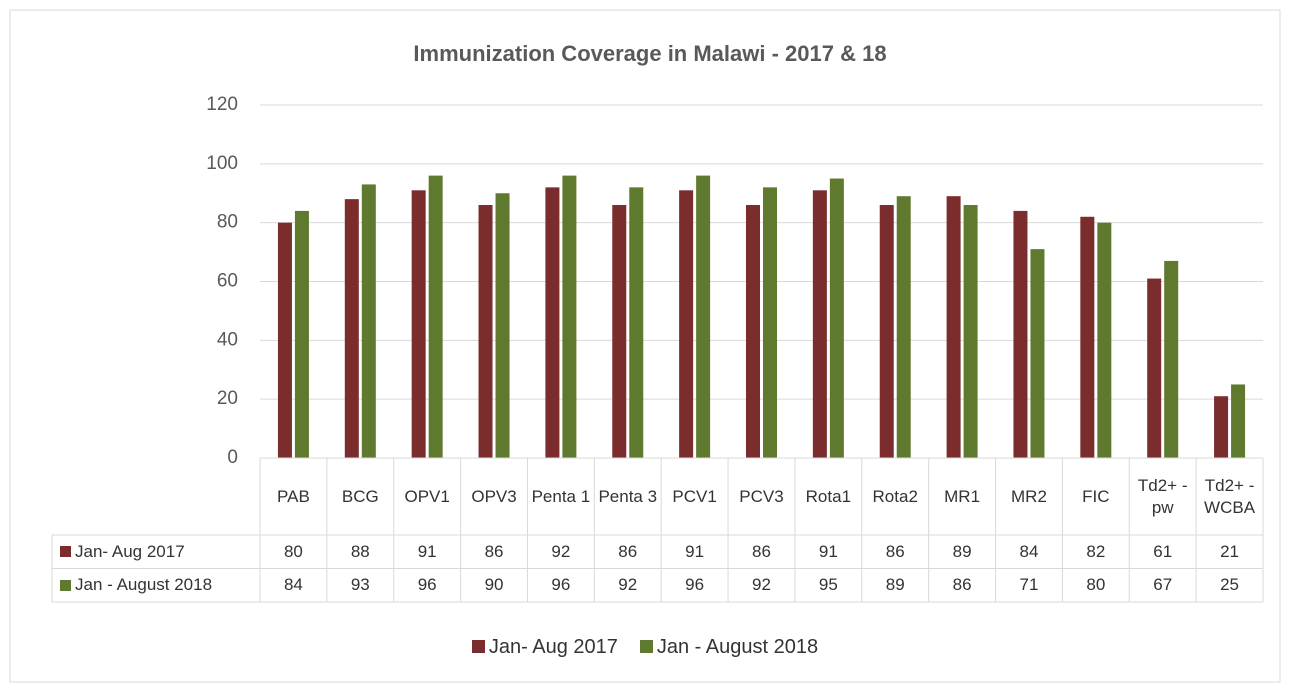 The width and height of the screenshot is (1290, 690). Describe the element at coordinates (494, 585) in the screenshot. I see `table-value: 90` at that location.